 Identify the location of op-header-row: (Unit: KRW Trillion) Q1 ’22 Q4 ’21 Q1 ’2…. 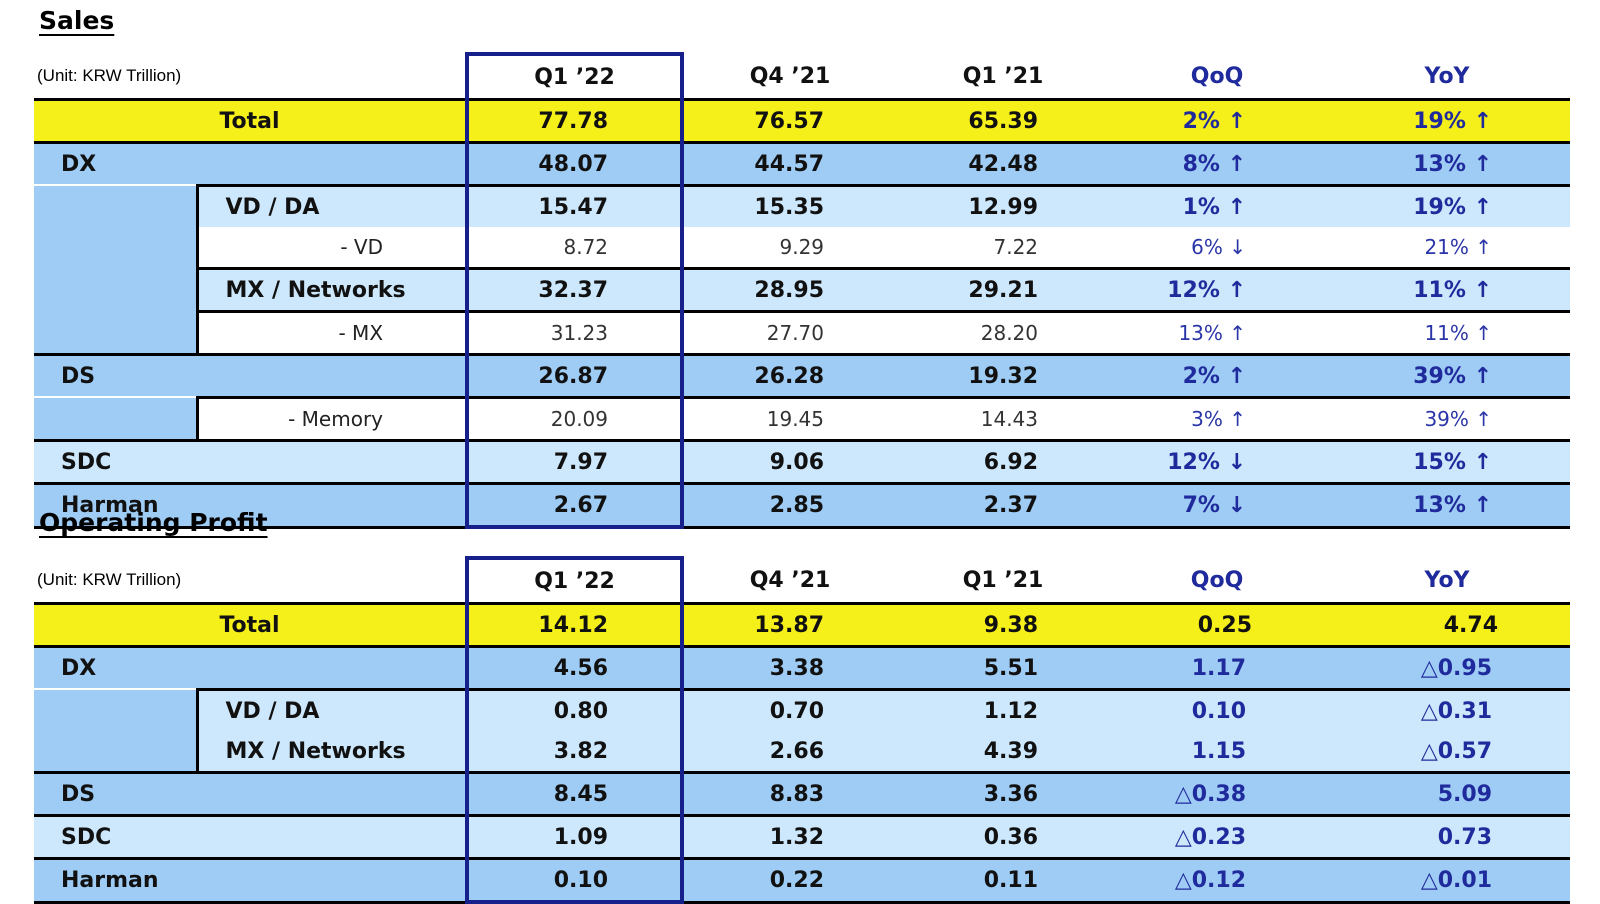
(802, 580).